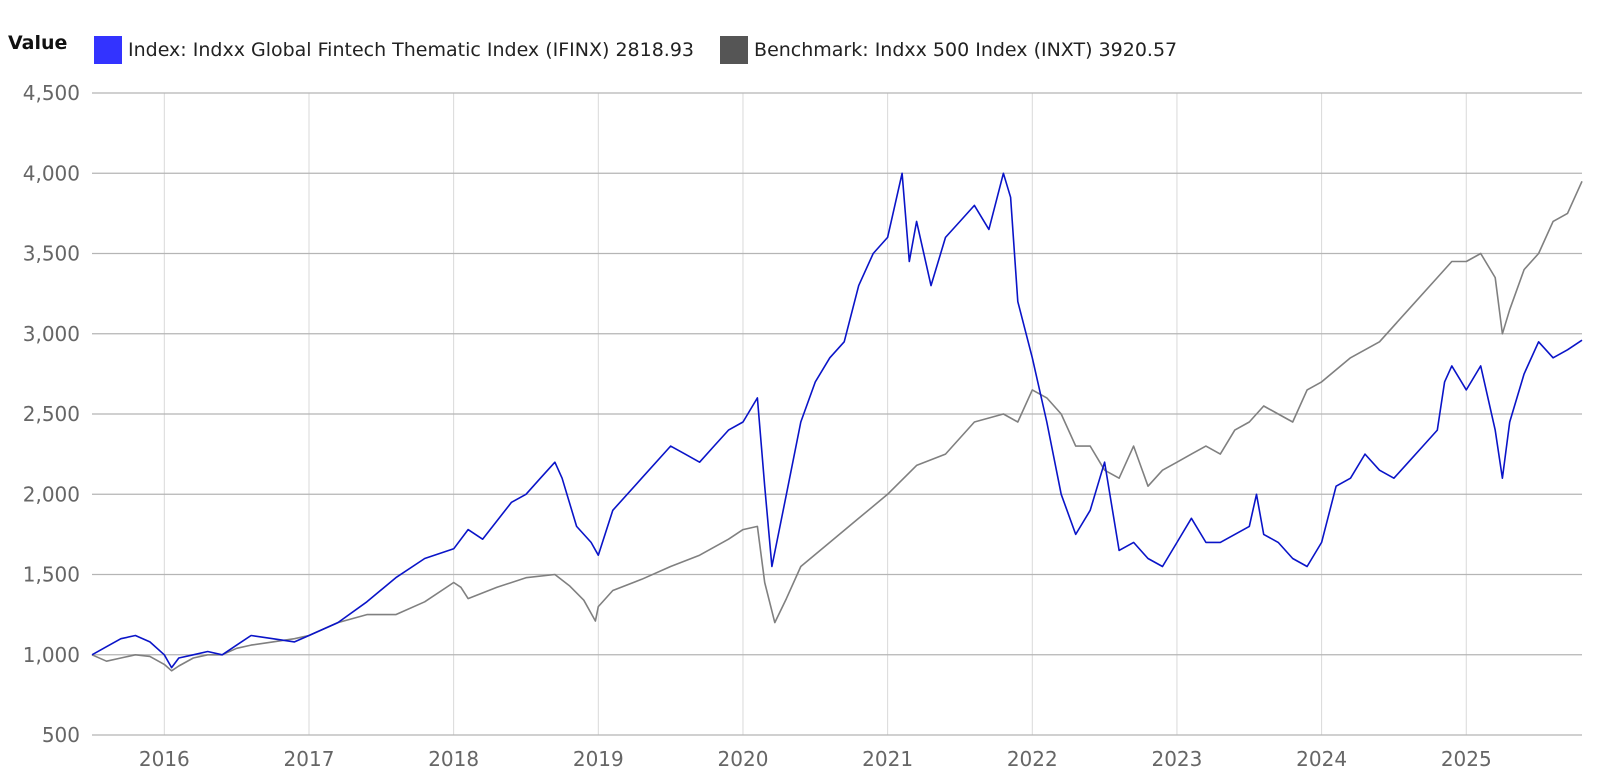  I want to click on y-tick-label: 2,000, so click(51, 494).